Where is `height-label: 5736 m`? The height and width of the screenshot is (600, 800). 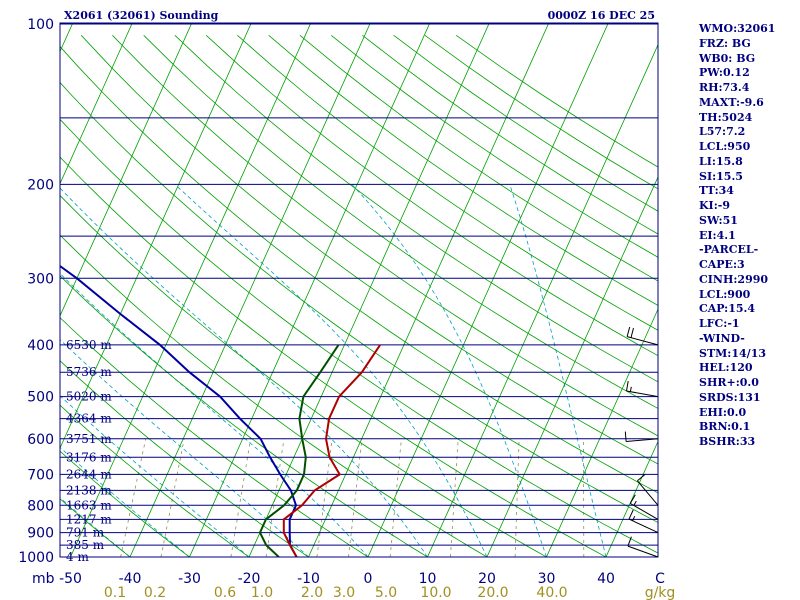 height-label: 5736 m is located at coordinates (89, 372).